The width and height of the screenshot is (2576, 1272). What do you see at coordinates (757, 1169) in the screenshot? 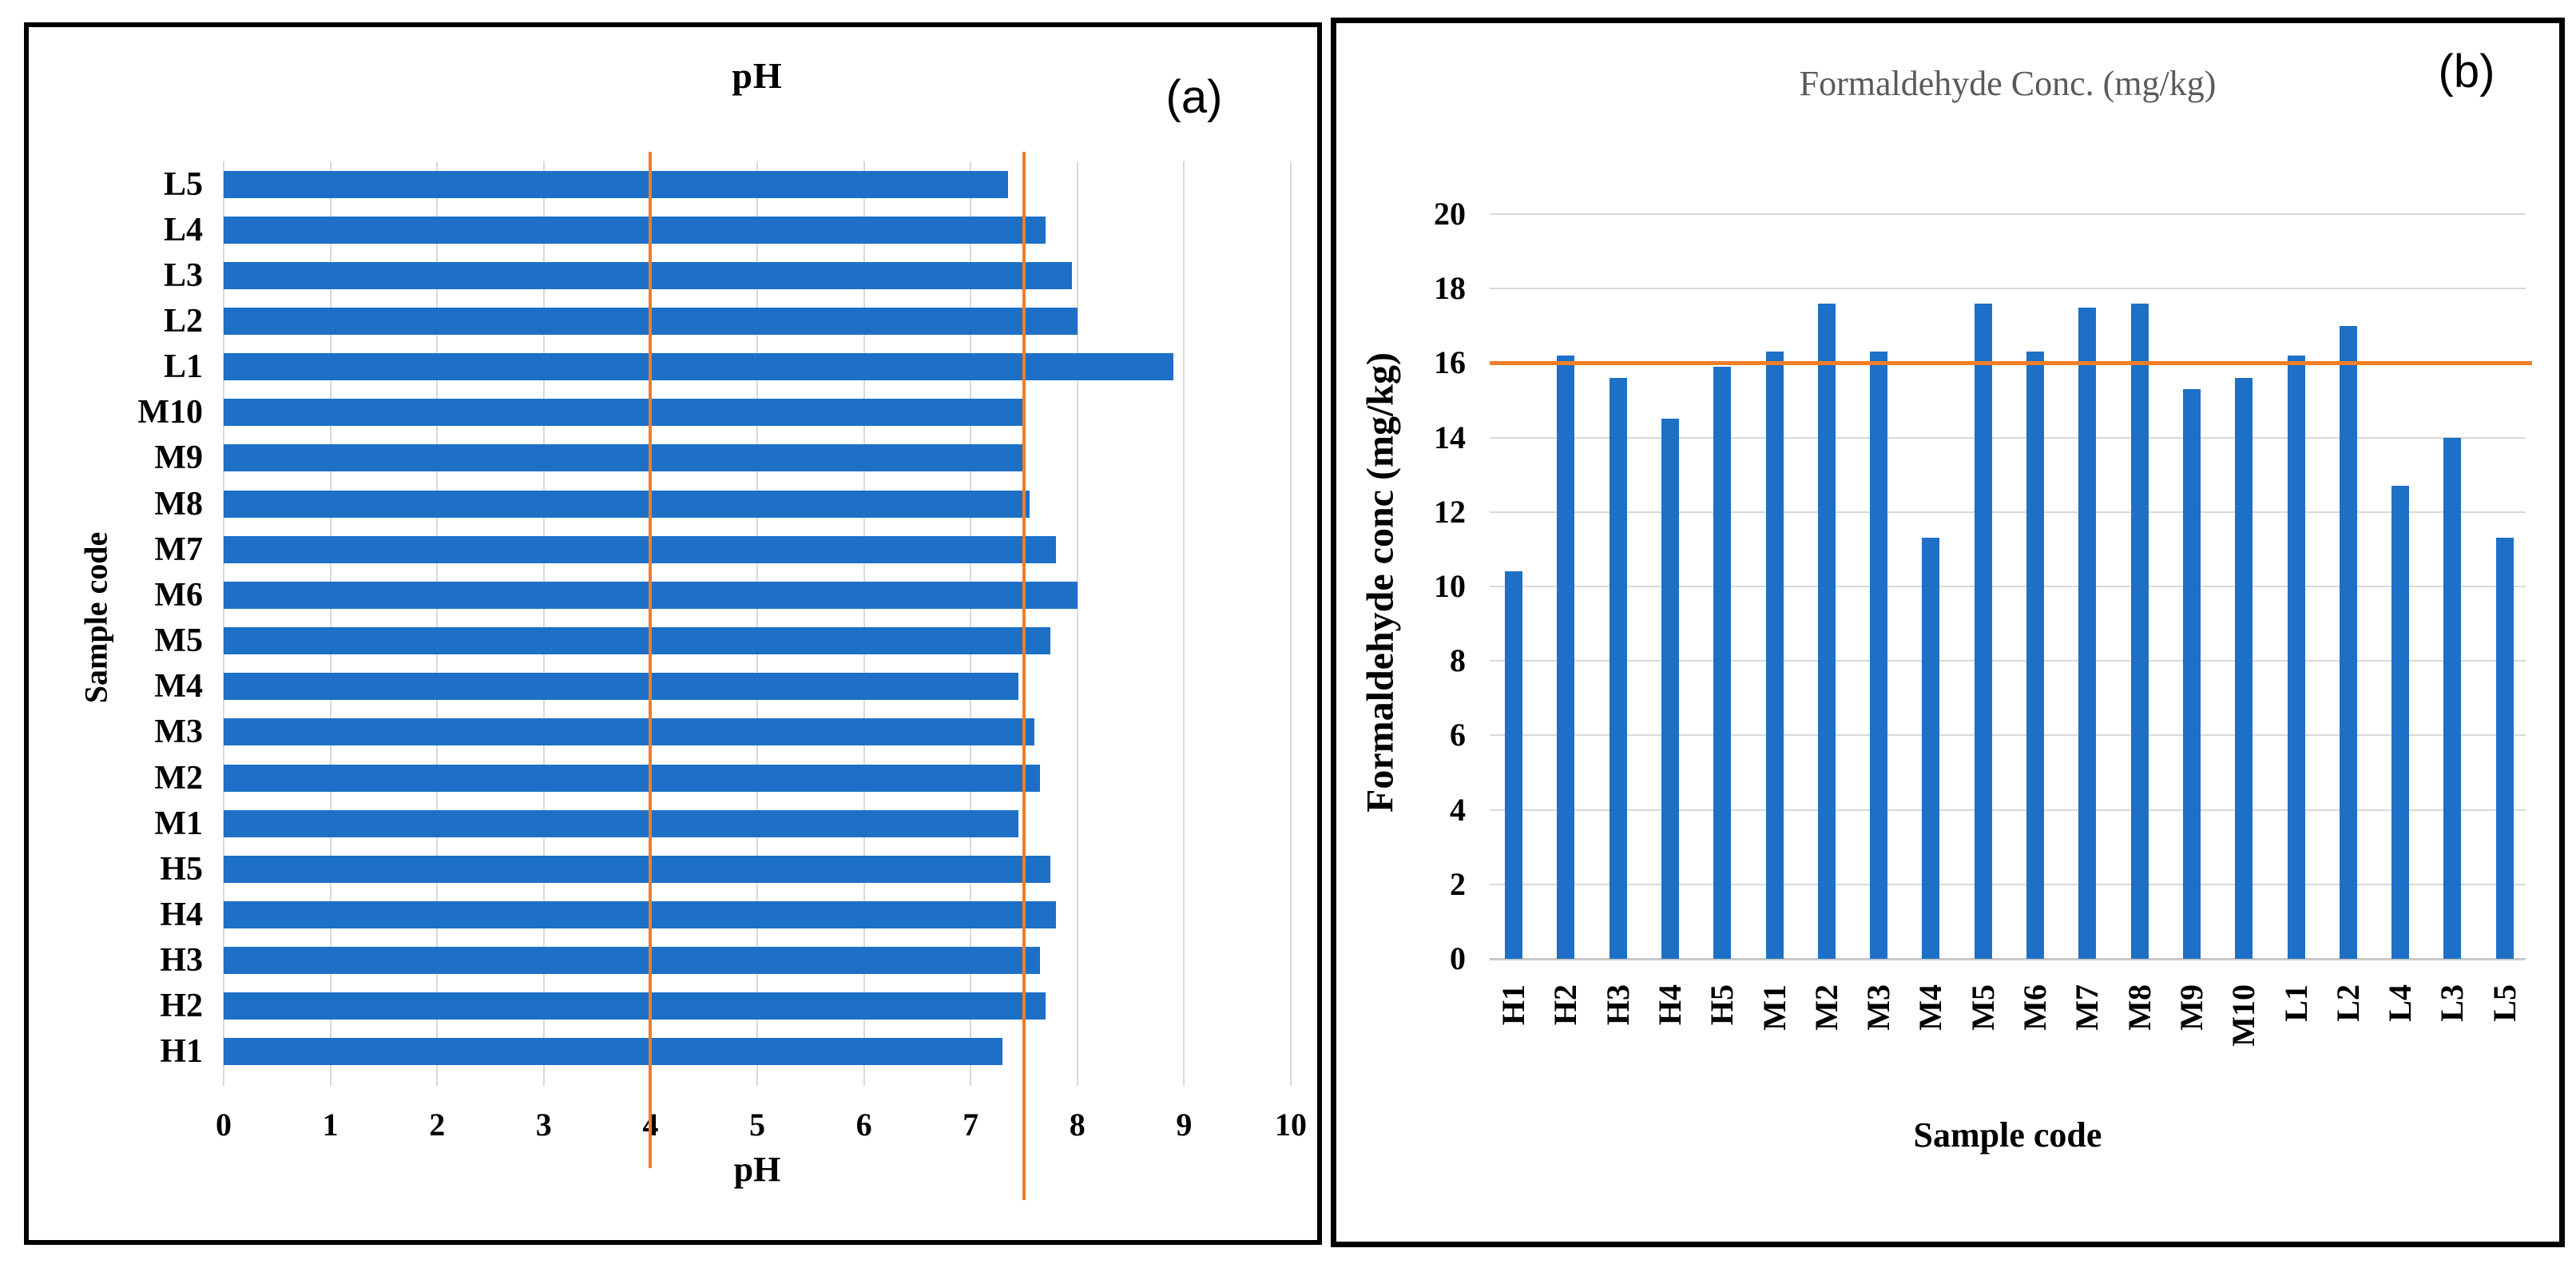
I see `chart-a-x-axis-label: pH` at bounding box center [757, 1169].